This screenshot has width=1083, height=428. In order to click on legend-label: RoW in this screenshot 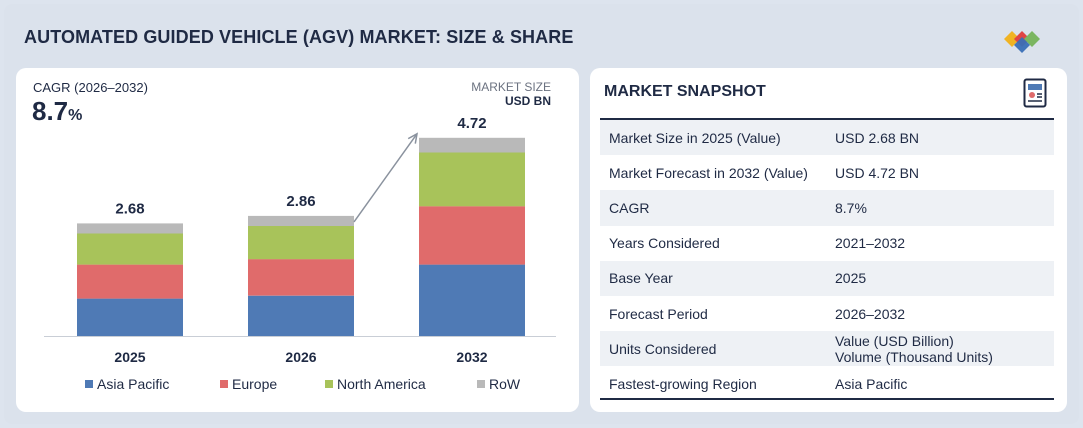, I will do `click(505, 384)`.